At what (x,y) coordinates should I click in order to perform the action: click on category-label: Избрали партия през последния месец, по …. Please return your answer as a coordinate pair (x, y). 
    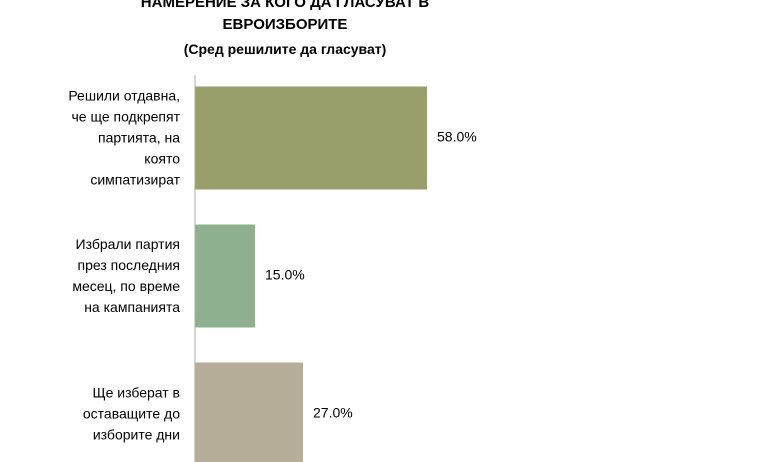
    Looking at the image, I should click on (126, 275).